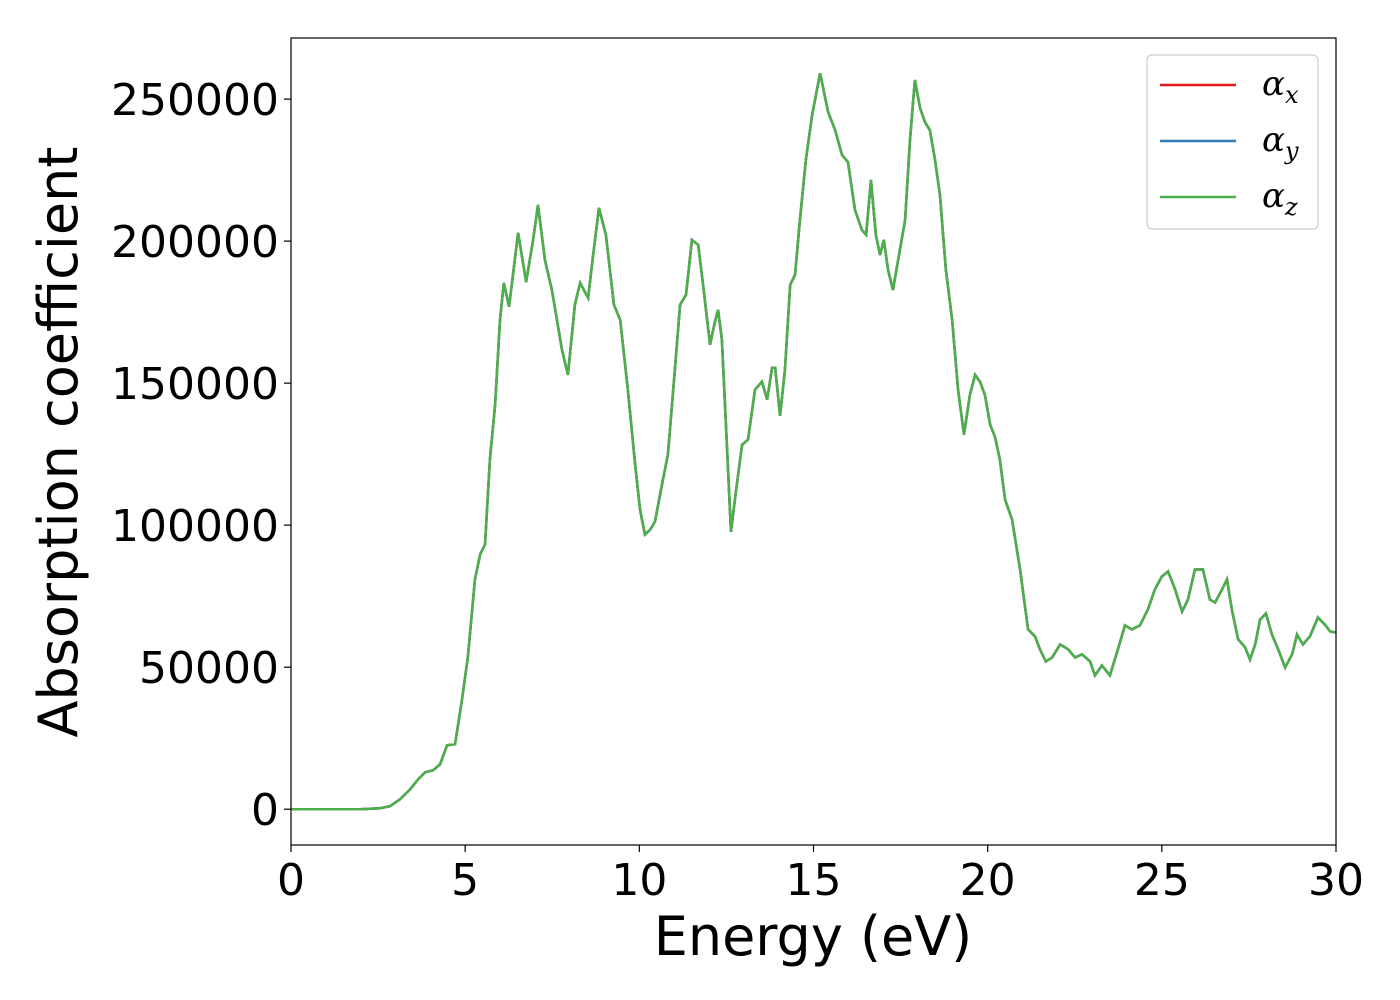 The image size is (1400, 1000). What do you see at coordinates (1280, 198) in the screenshot?
I see `legend-label: αz` at bounding box center [1280, 198].